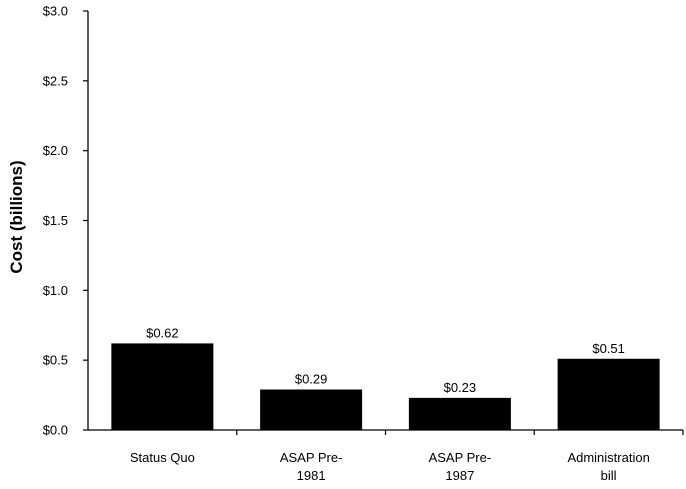 Image resolution: width=686 pixels, height=489 pixels. What do you see at coordinates (16, 216) in the screenshot?
I see `y-axis-title: Cost (billions)` at bounding box center [16, 216].